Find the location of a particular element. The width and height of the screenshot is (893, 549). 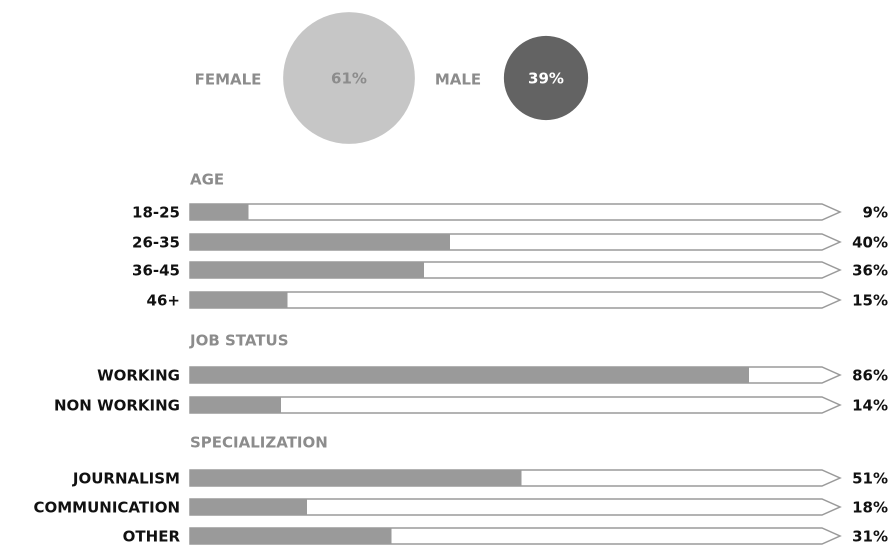

circle-category-label: MALE is located at coordinates (458, 80).